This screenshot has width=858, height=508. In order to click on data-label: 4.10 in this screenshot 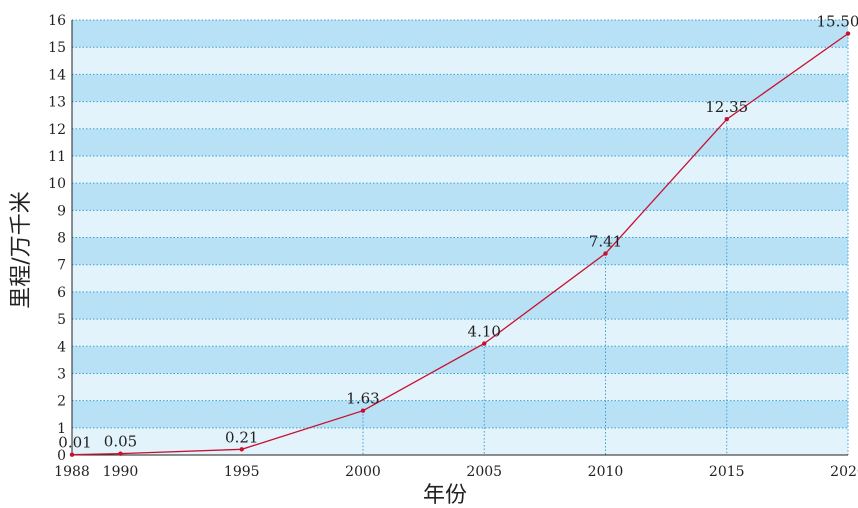, I will do `click(484, 332)`.